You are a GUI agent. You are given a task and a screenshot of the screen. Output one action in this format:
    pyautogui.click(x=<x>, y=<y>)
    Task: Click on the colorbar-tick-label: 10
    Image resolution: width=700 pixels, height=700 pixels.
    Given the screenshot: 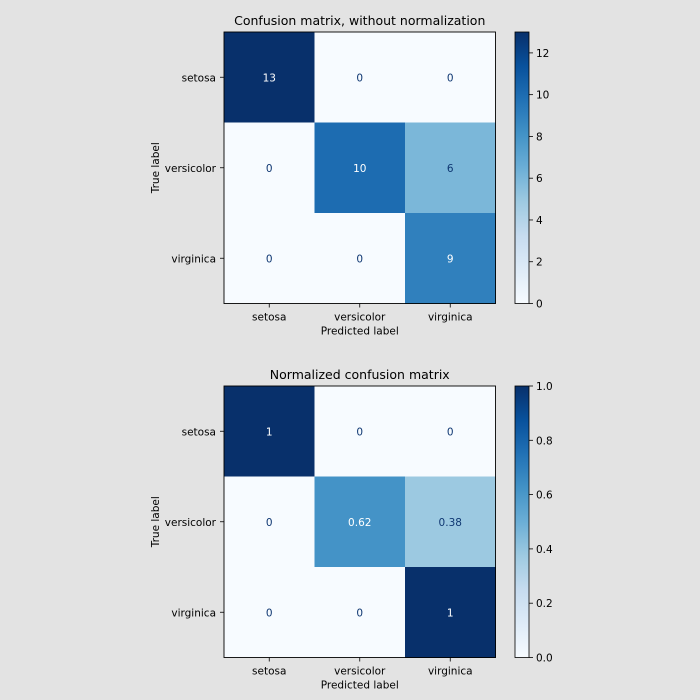 What is the action you would take?
    pyautogui.click(x=542, y=96)
    